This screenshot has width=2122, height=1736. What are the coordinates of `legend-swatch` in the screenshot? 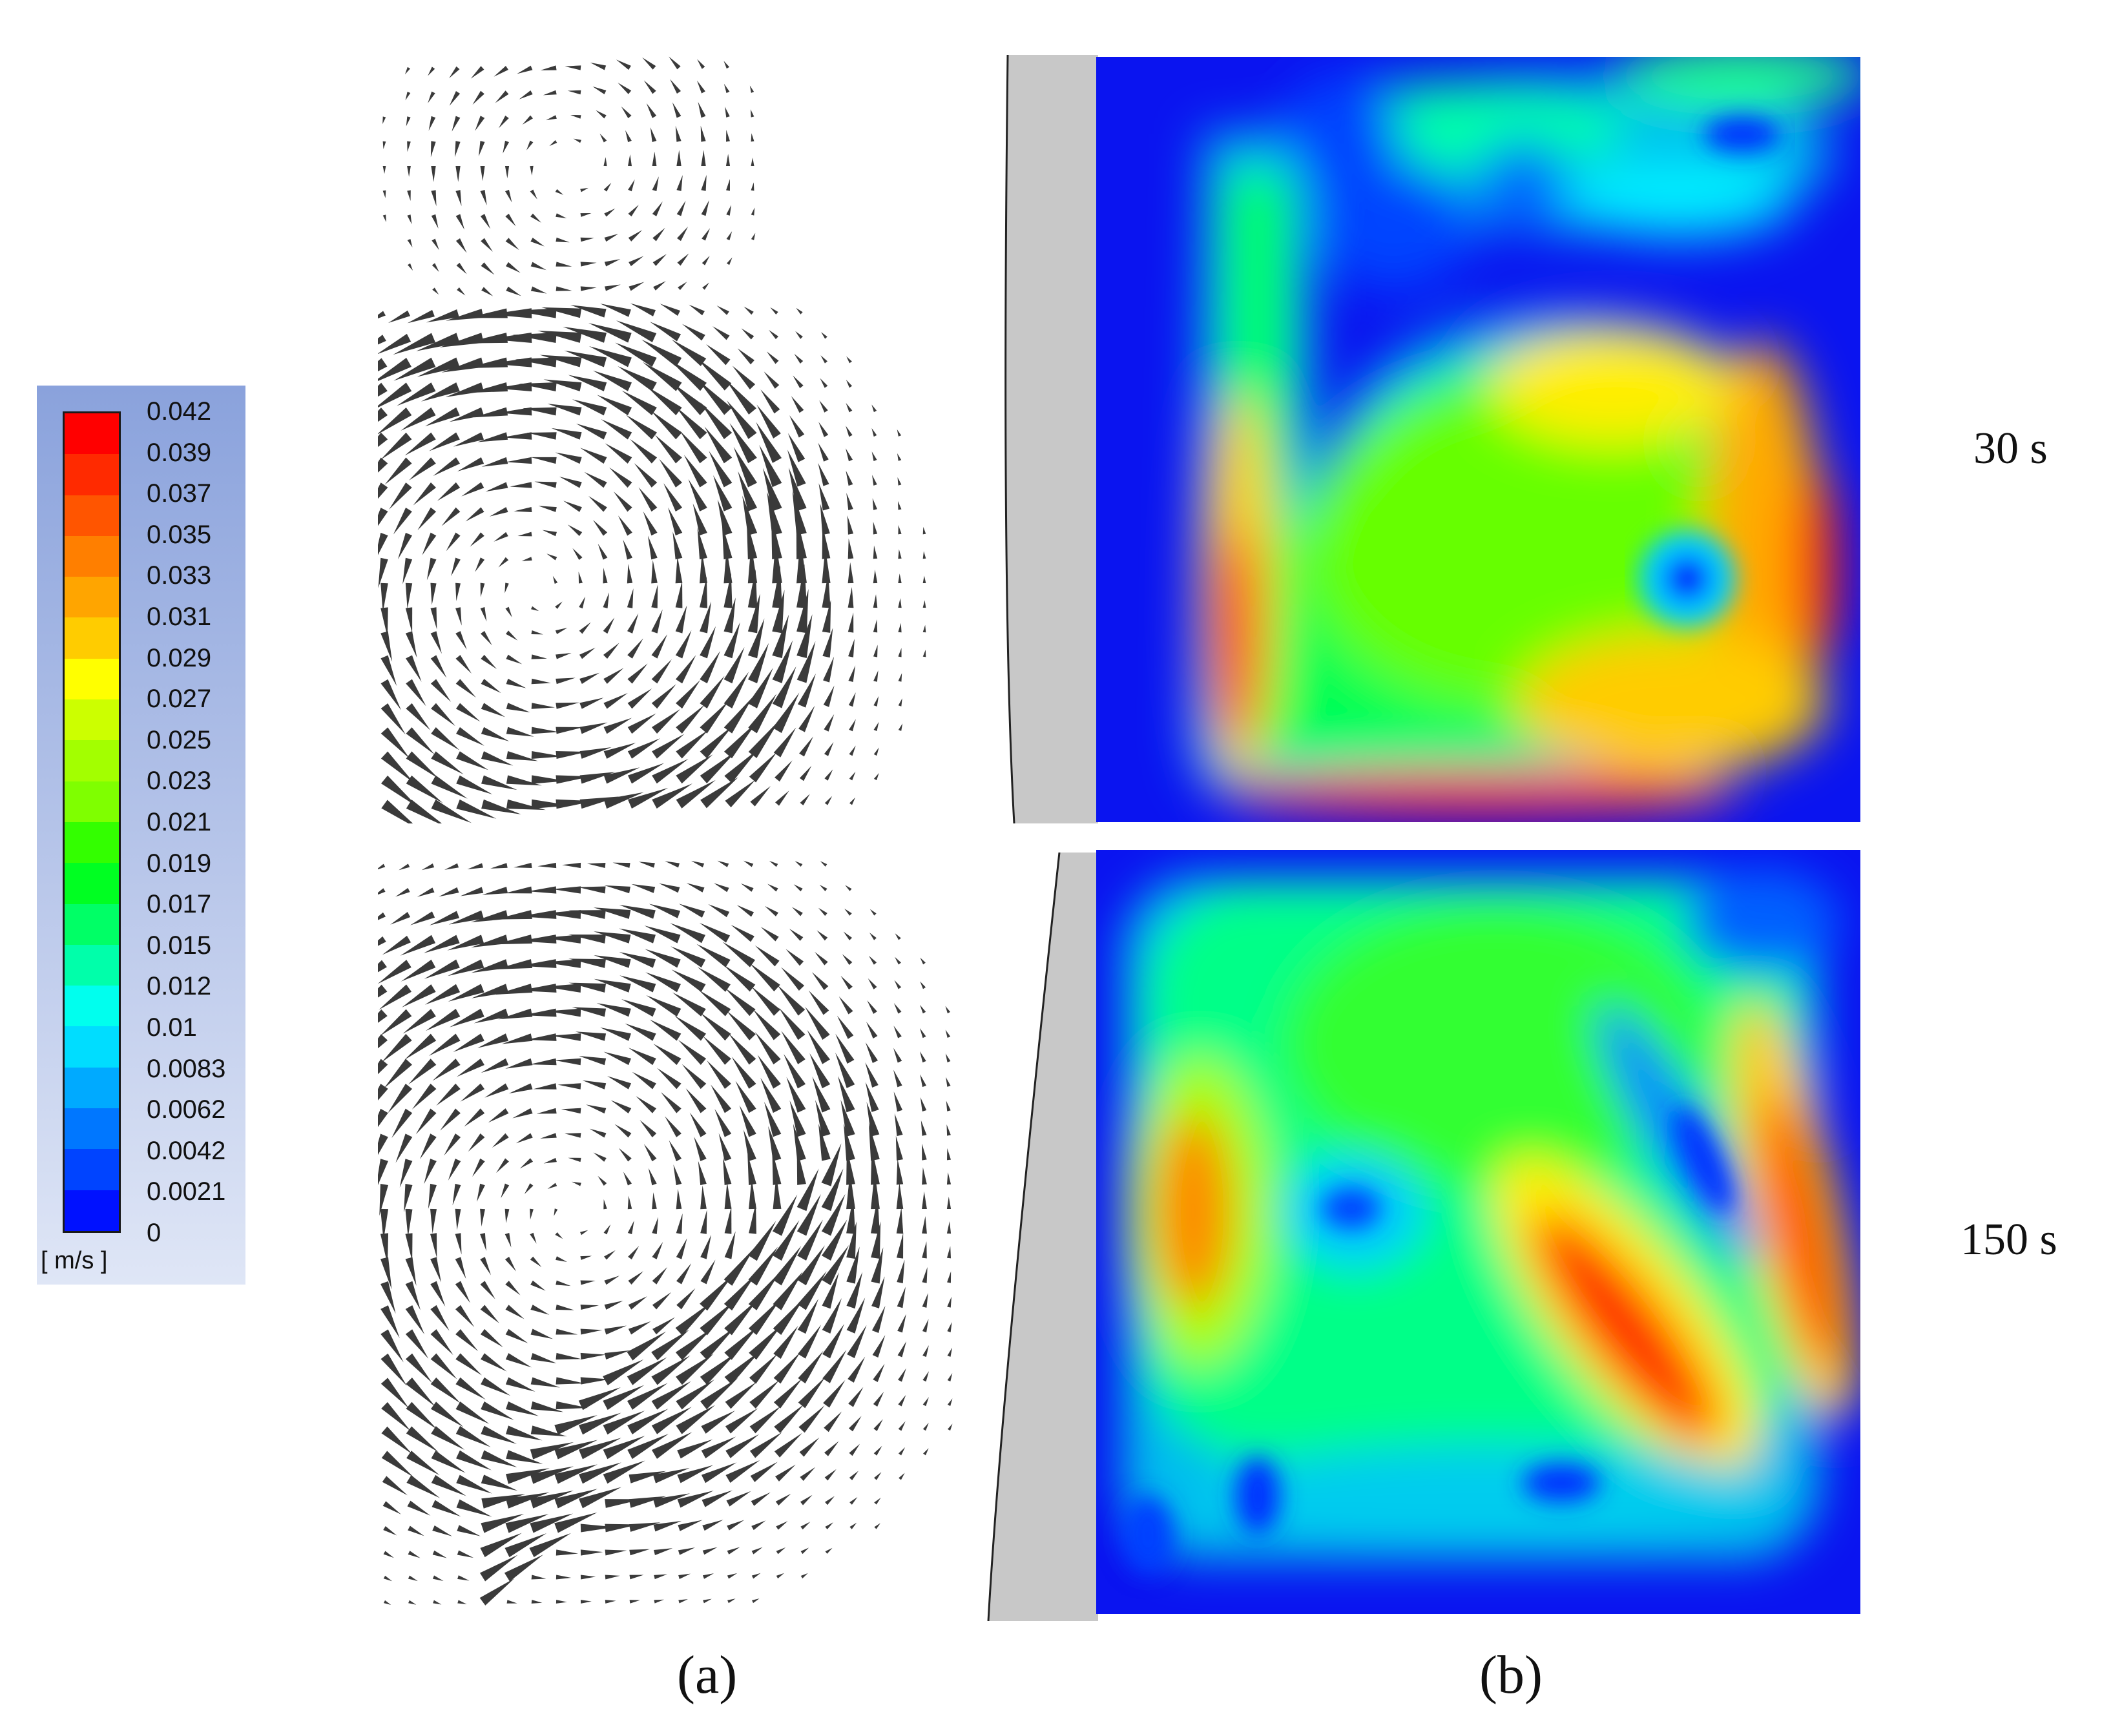 It's located at (92, 515).